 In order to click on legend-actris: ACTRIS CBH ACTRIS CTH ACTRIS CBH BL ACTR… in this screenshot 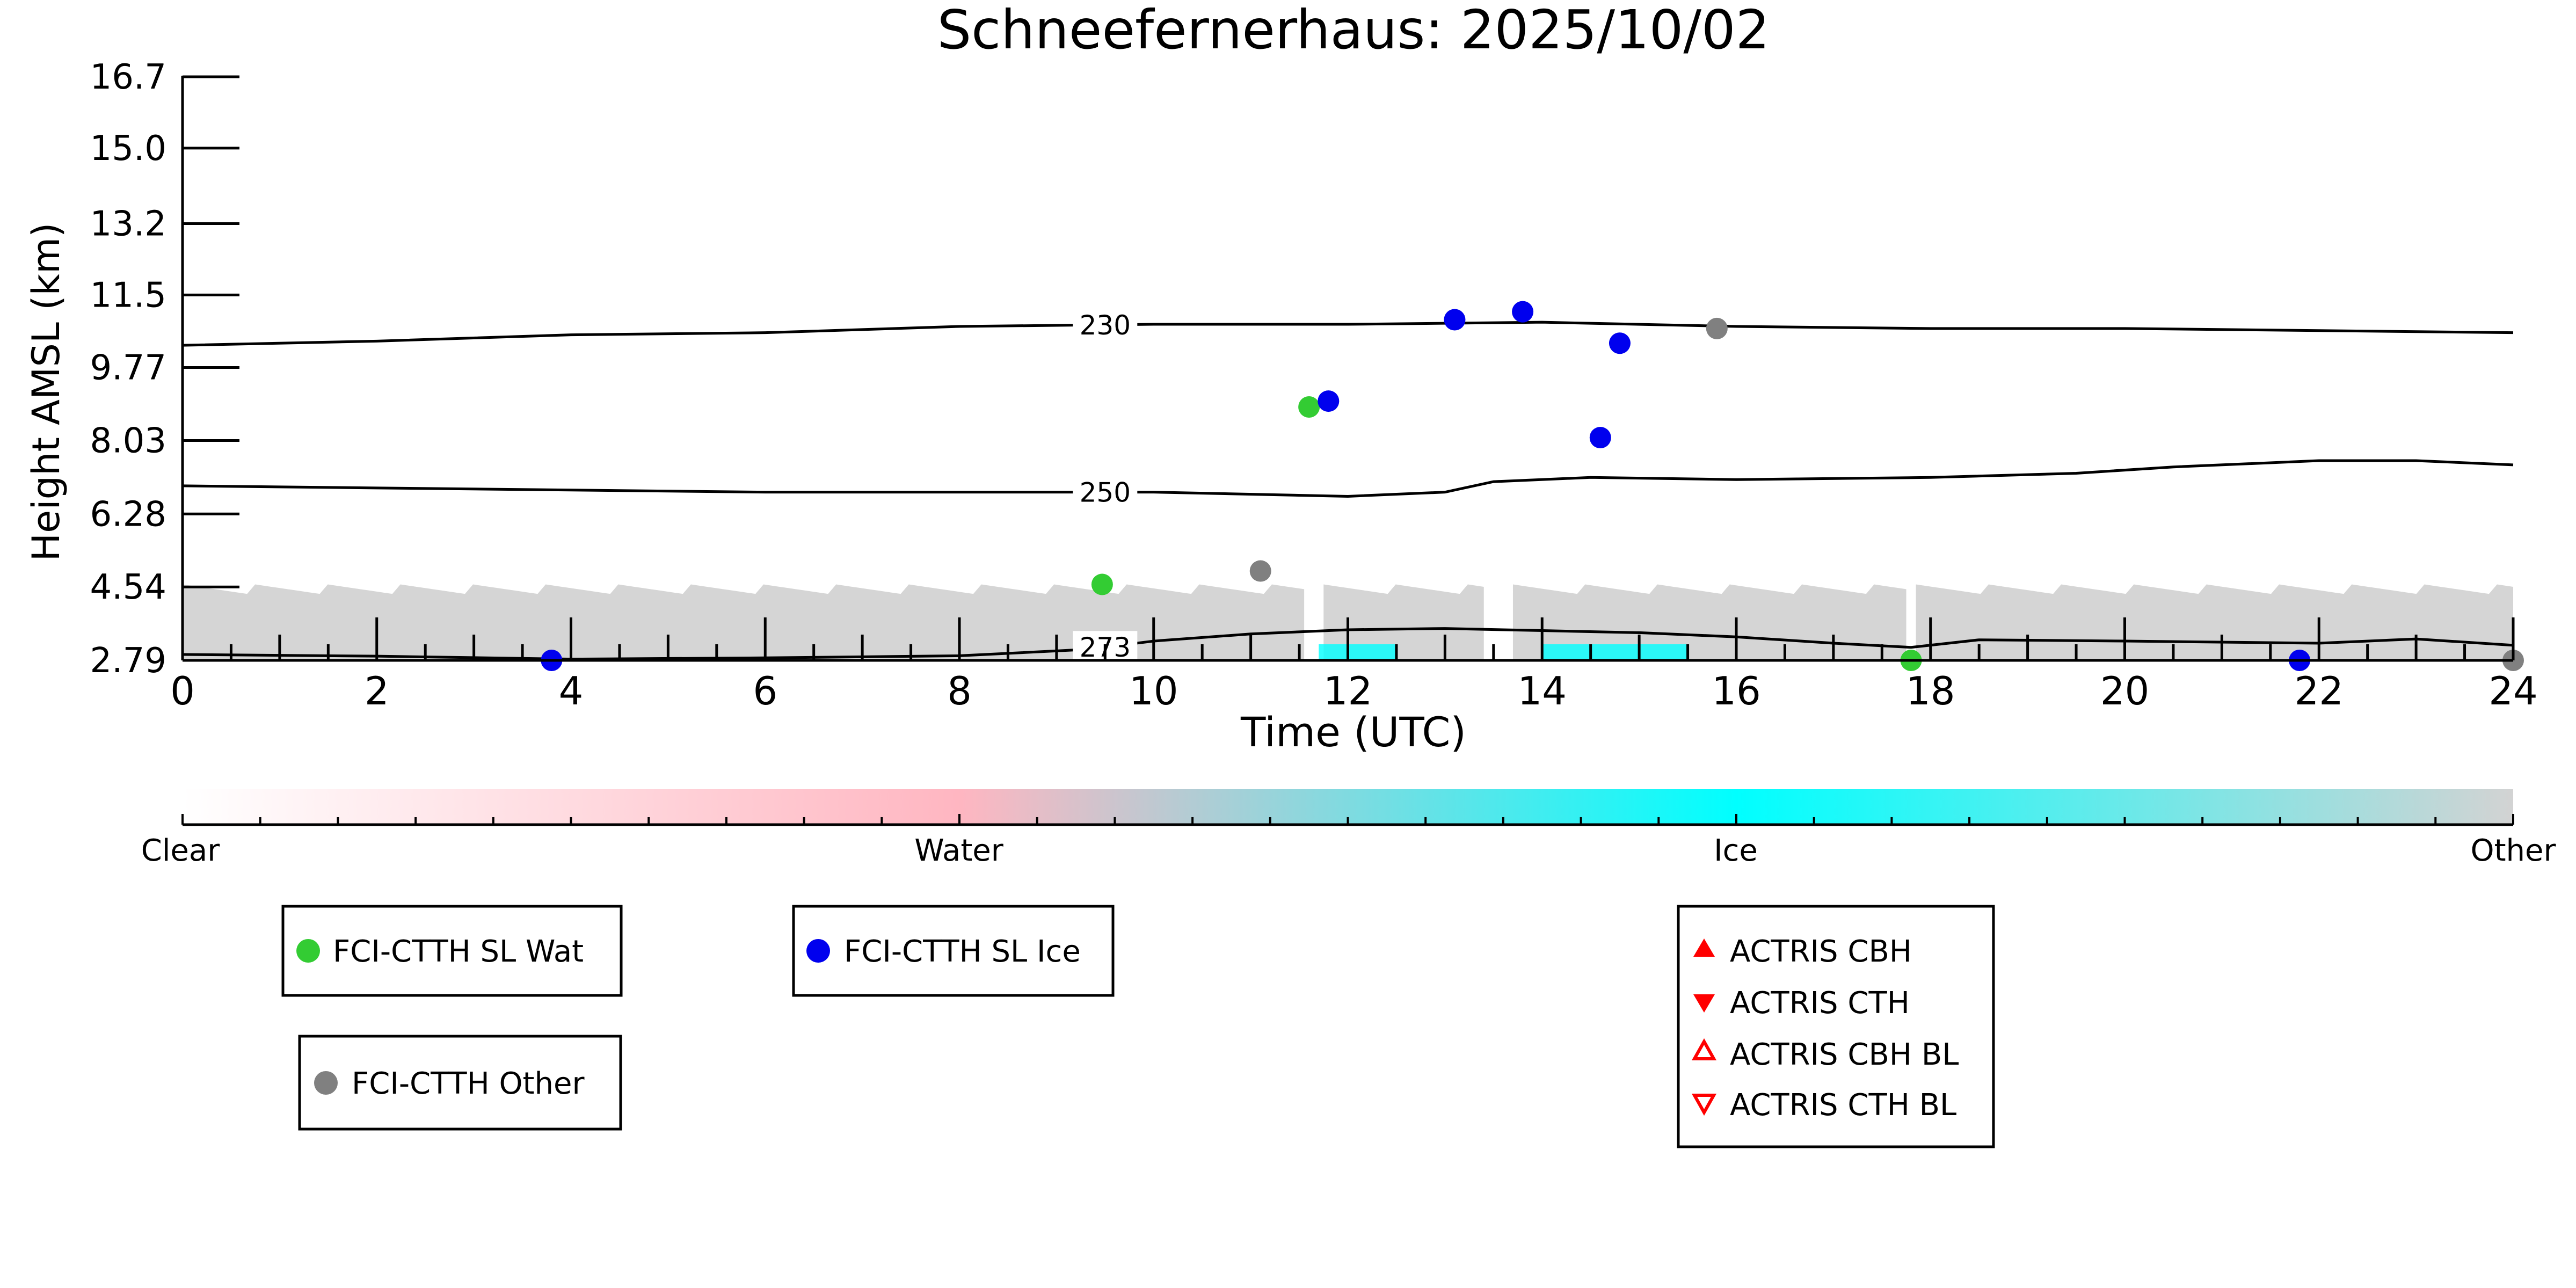, I will do `click(1836, 1026)`.